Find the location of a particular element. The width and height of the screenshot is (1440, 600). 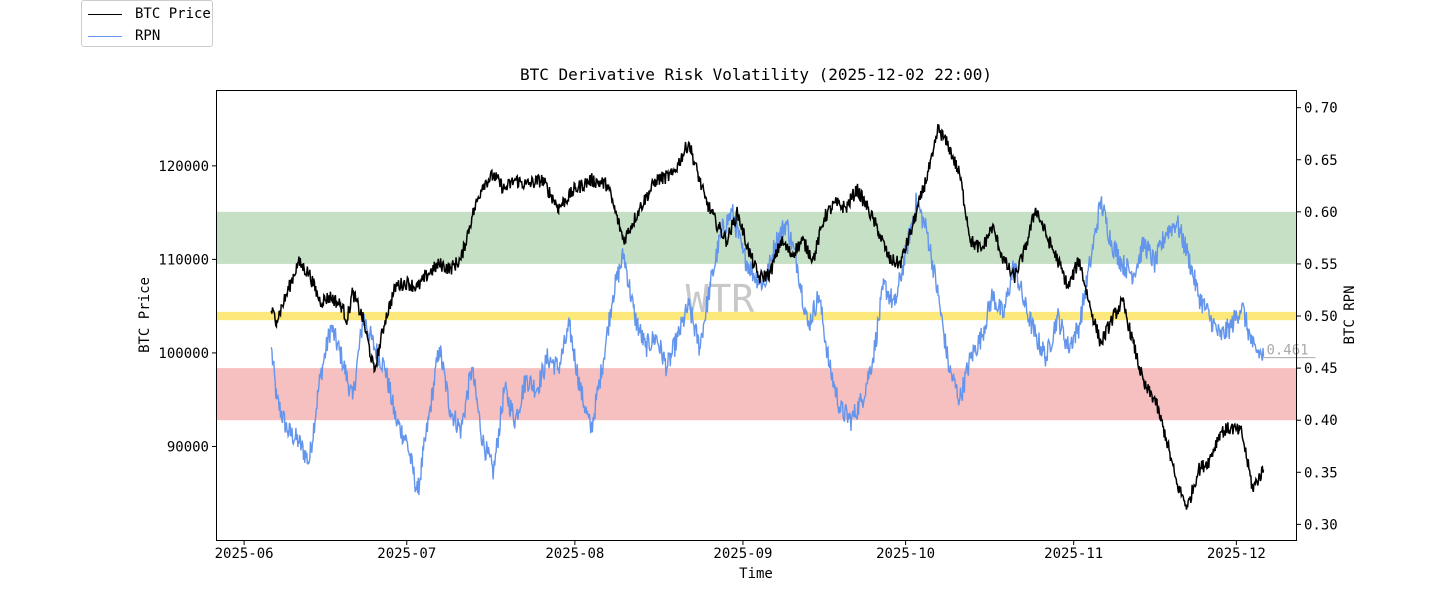

legend: BTC Price RPN is located at coordinates (147, 23).